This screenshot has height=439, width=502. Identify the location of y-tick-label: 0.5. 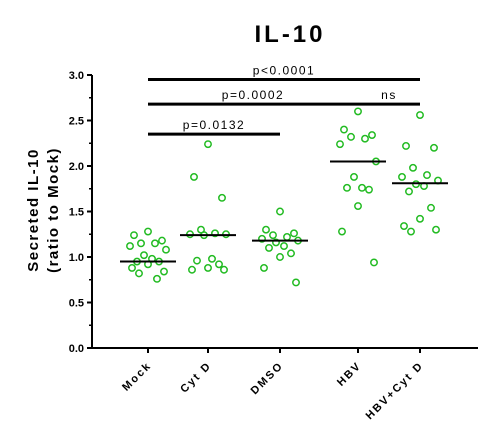
(76, 304).